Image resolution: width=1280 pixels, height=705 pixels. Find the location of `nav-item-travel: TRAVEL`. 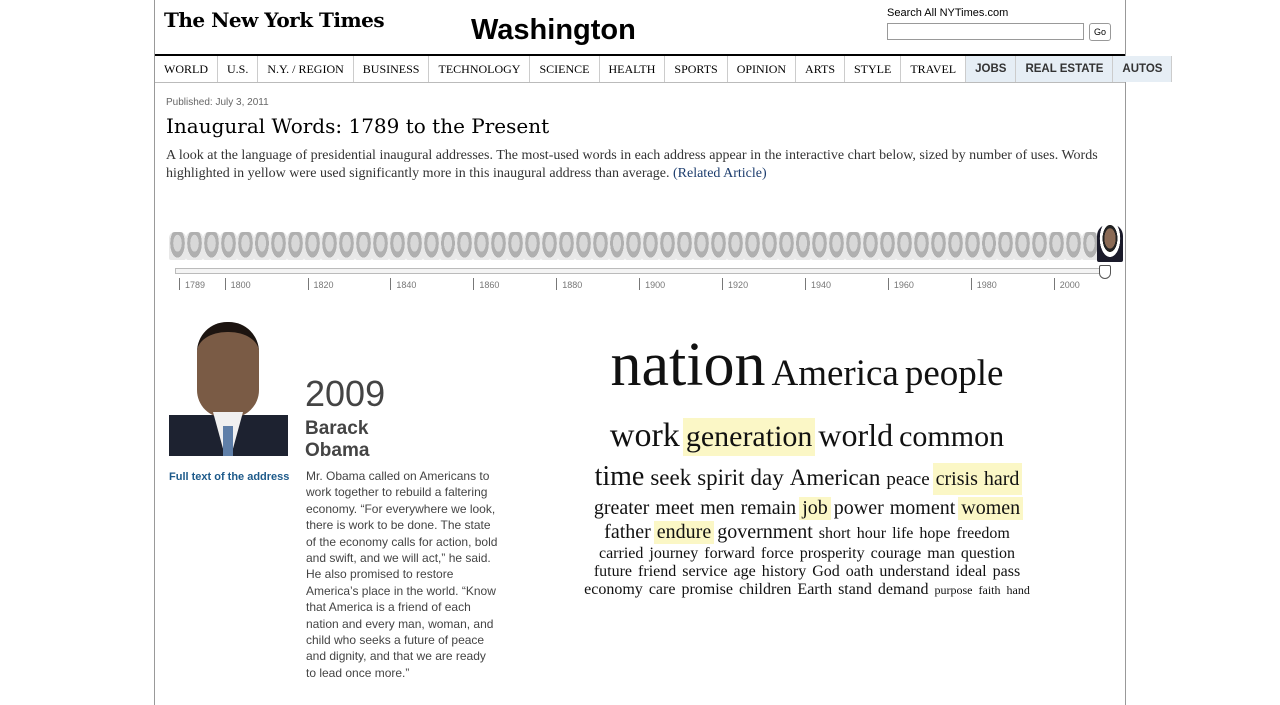

nav-item-travel: TRAVEL is located at coordinates (934, 69).